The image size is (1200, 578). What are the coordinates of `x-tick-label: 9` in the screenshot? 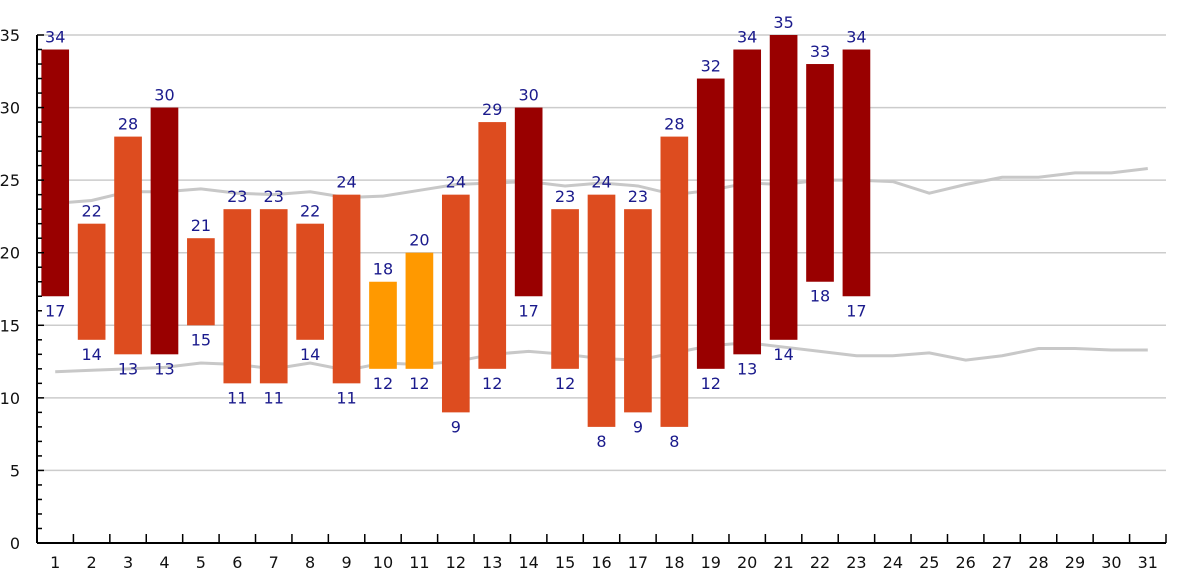 It's located at (346, 562).